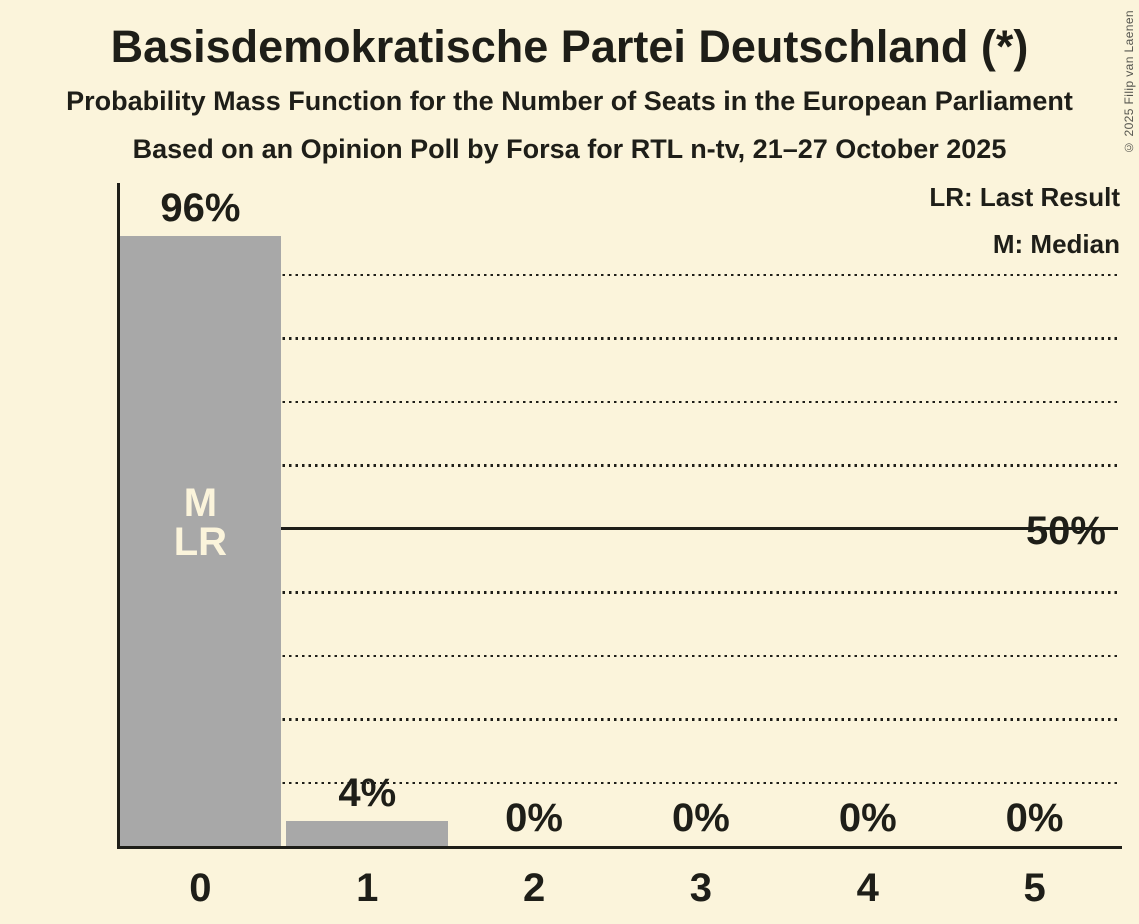 The image size is (1139, 924). I want to click on y-axis-tick-label: 50%, so click(1065, 531).